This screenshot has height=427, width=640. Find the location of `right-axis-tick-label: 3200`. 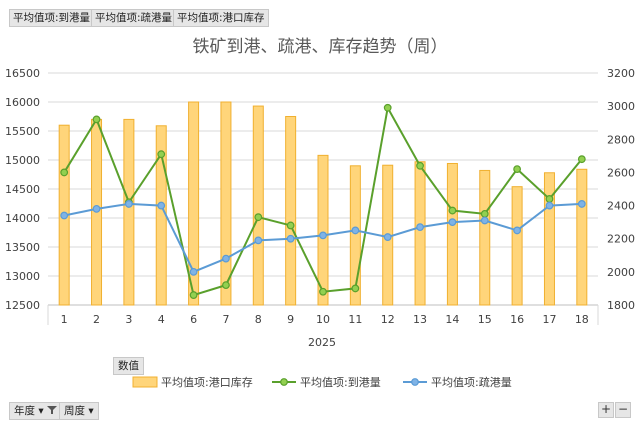

right-axis-tick-label: 3200 is located at coordinates (621, 73).